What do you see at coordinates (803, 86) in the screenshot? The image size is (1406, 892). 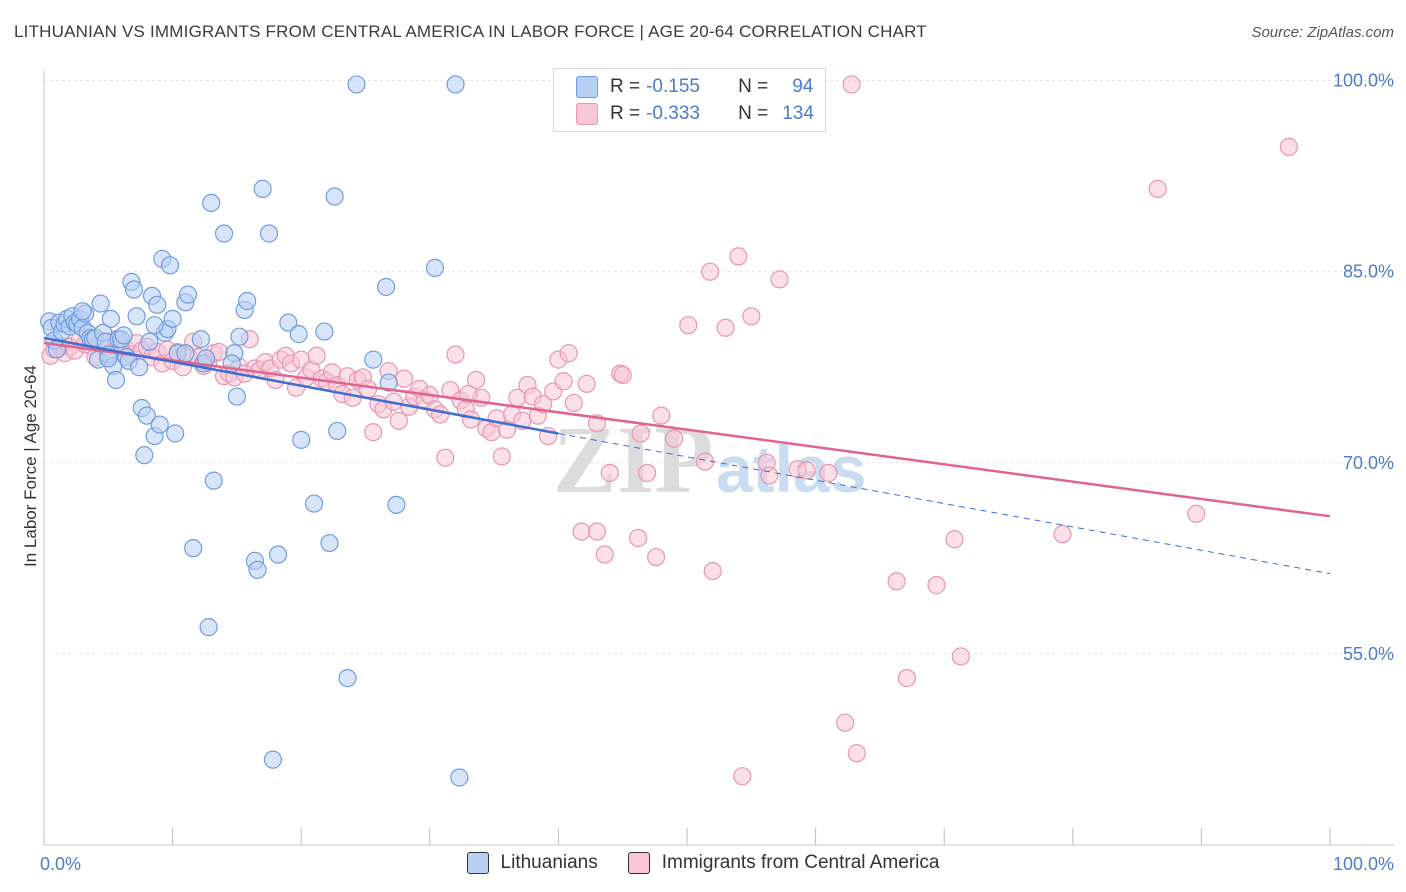 I see `legend-n-value: 94` at bounding box center [803, 86].